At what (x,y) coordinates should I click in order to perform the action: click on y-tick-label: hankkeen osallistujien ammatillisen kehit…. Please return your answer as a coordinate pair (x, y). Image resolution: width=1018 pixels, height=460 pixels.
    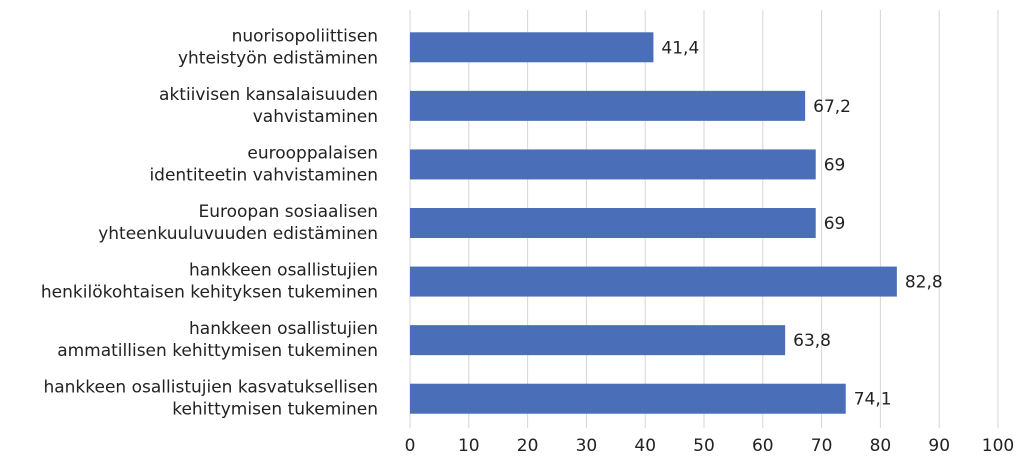
    Looking at the image, I should click on (217, 340).